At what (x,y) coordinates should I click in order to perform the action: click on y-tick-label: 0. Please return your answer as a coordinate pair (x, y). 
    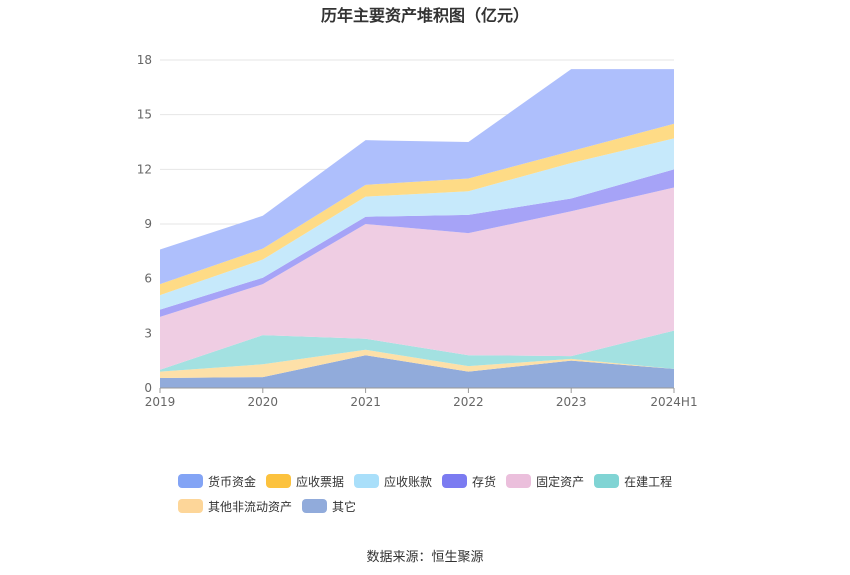
    Looking at the image, I should click on (148, 388).